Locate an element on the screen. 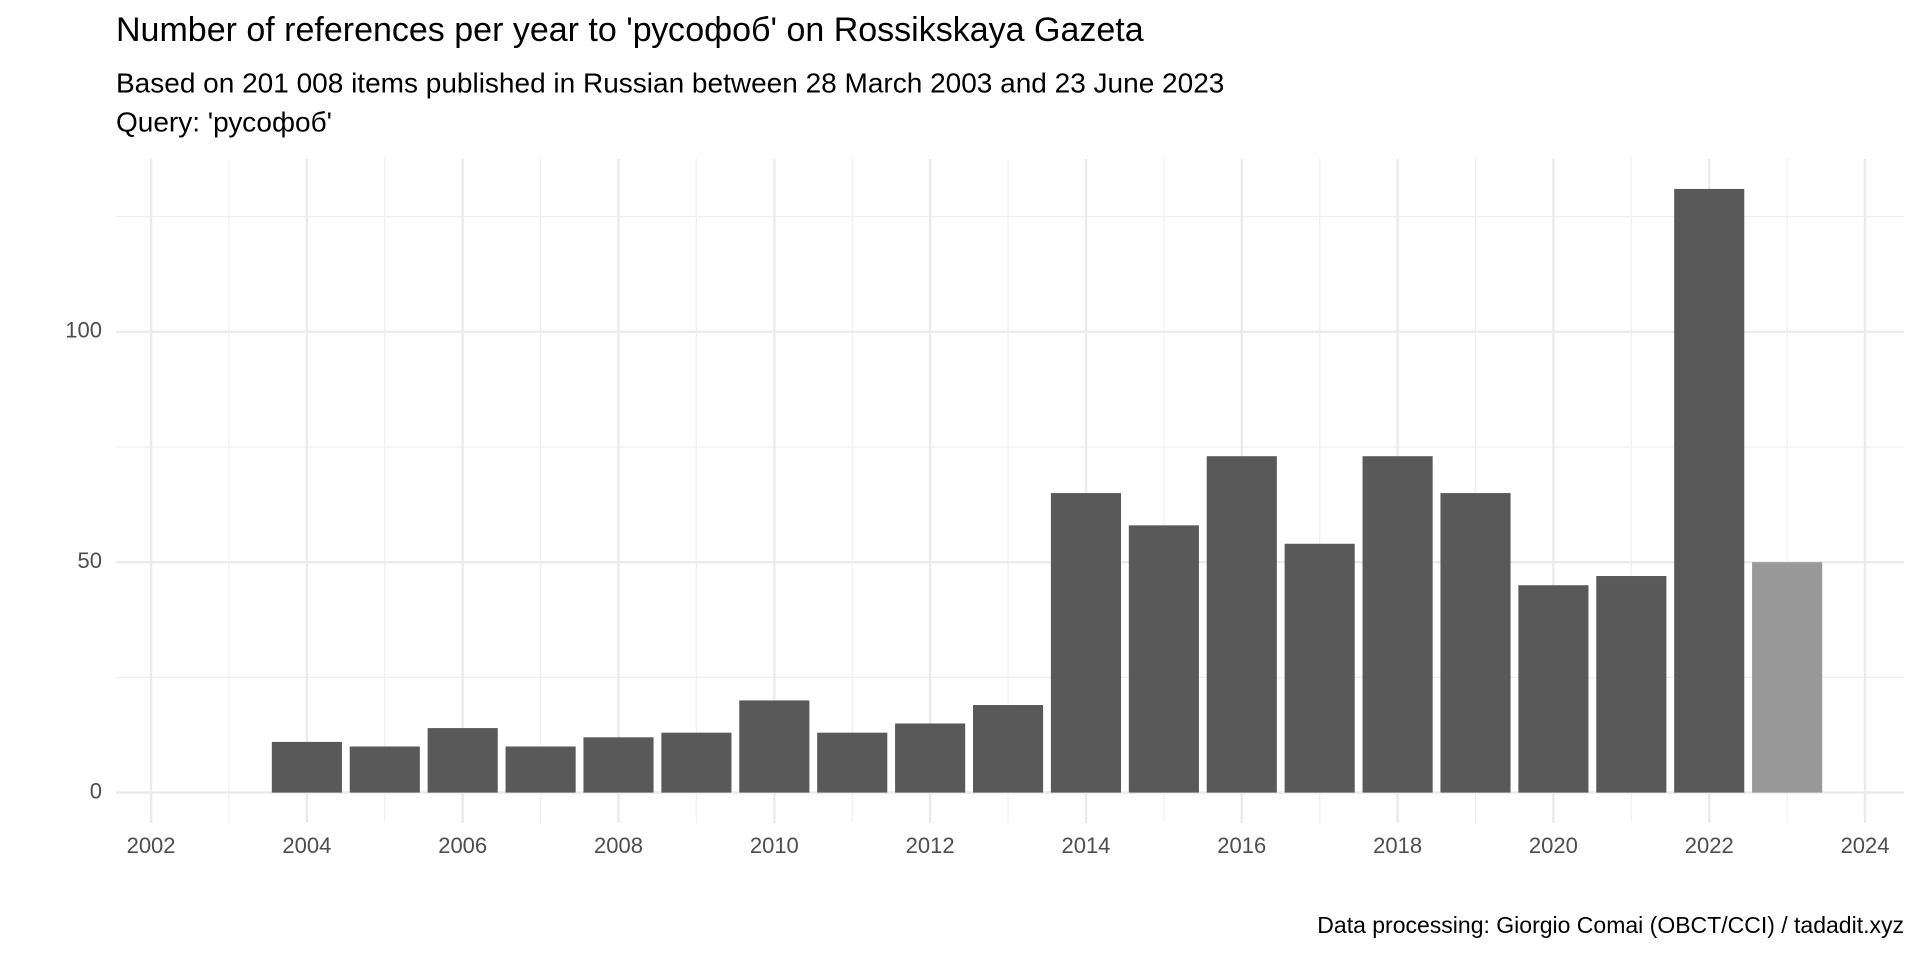 The height and width of the screenshot is (960, 1920). x-tick-label: 2008 is located at coordinates (618, 845).